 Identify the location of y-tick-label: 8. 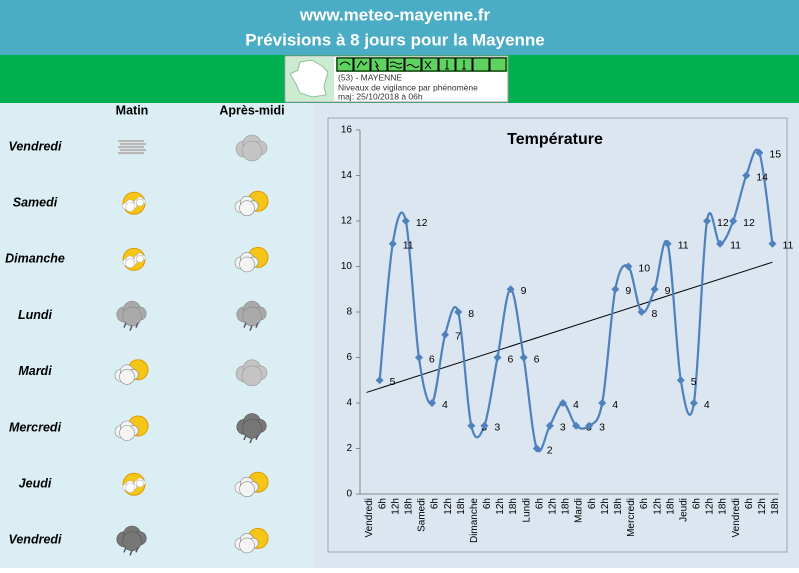
(349, 312).